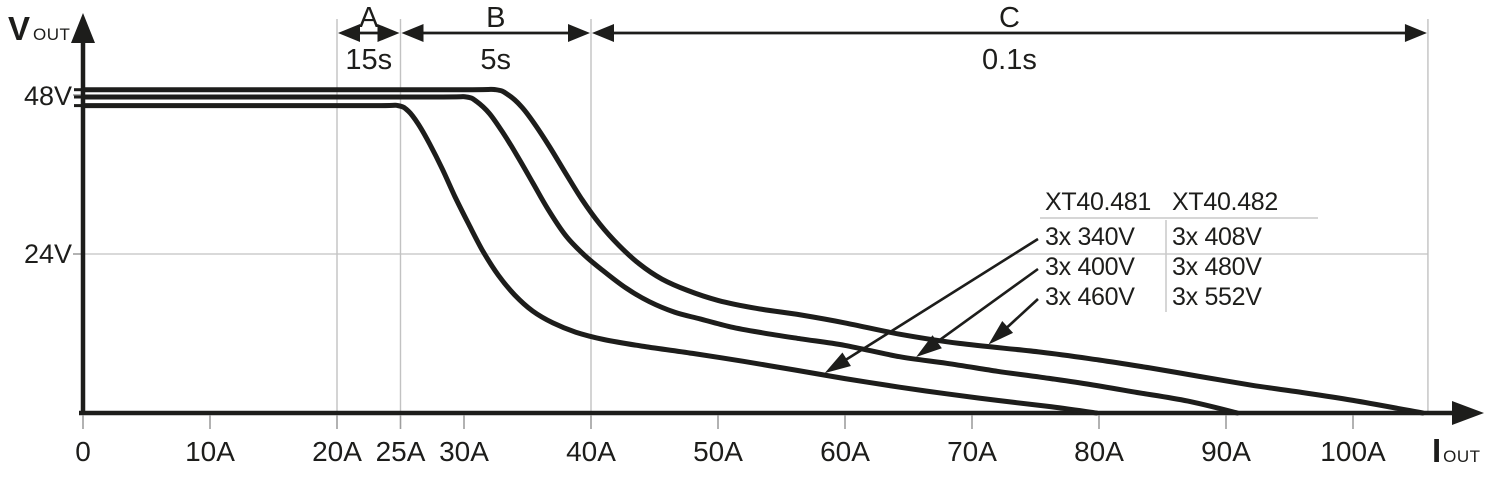  What do you see at coordinates (388, 33) in the screenshot?
I see `zone-A-arrowhead-right` at bounding box center [388, 33].